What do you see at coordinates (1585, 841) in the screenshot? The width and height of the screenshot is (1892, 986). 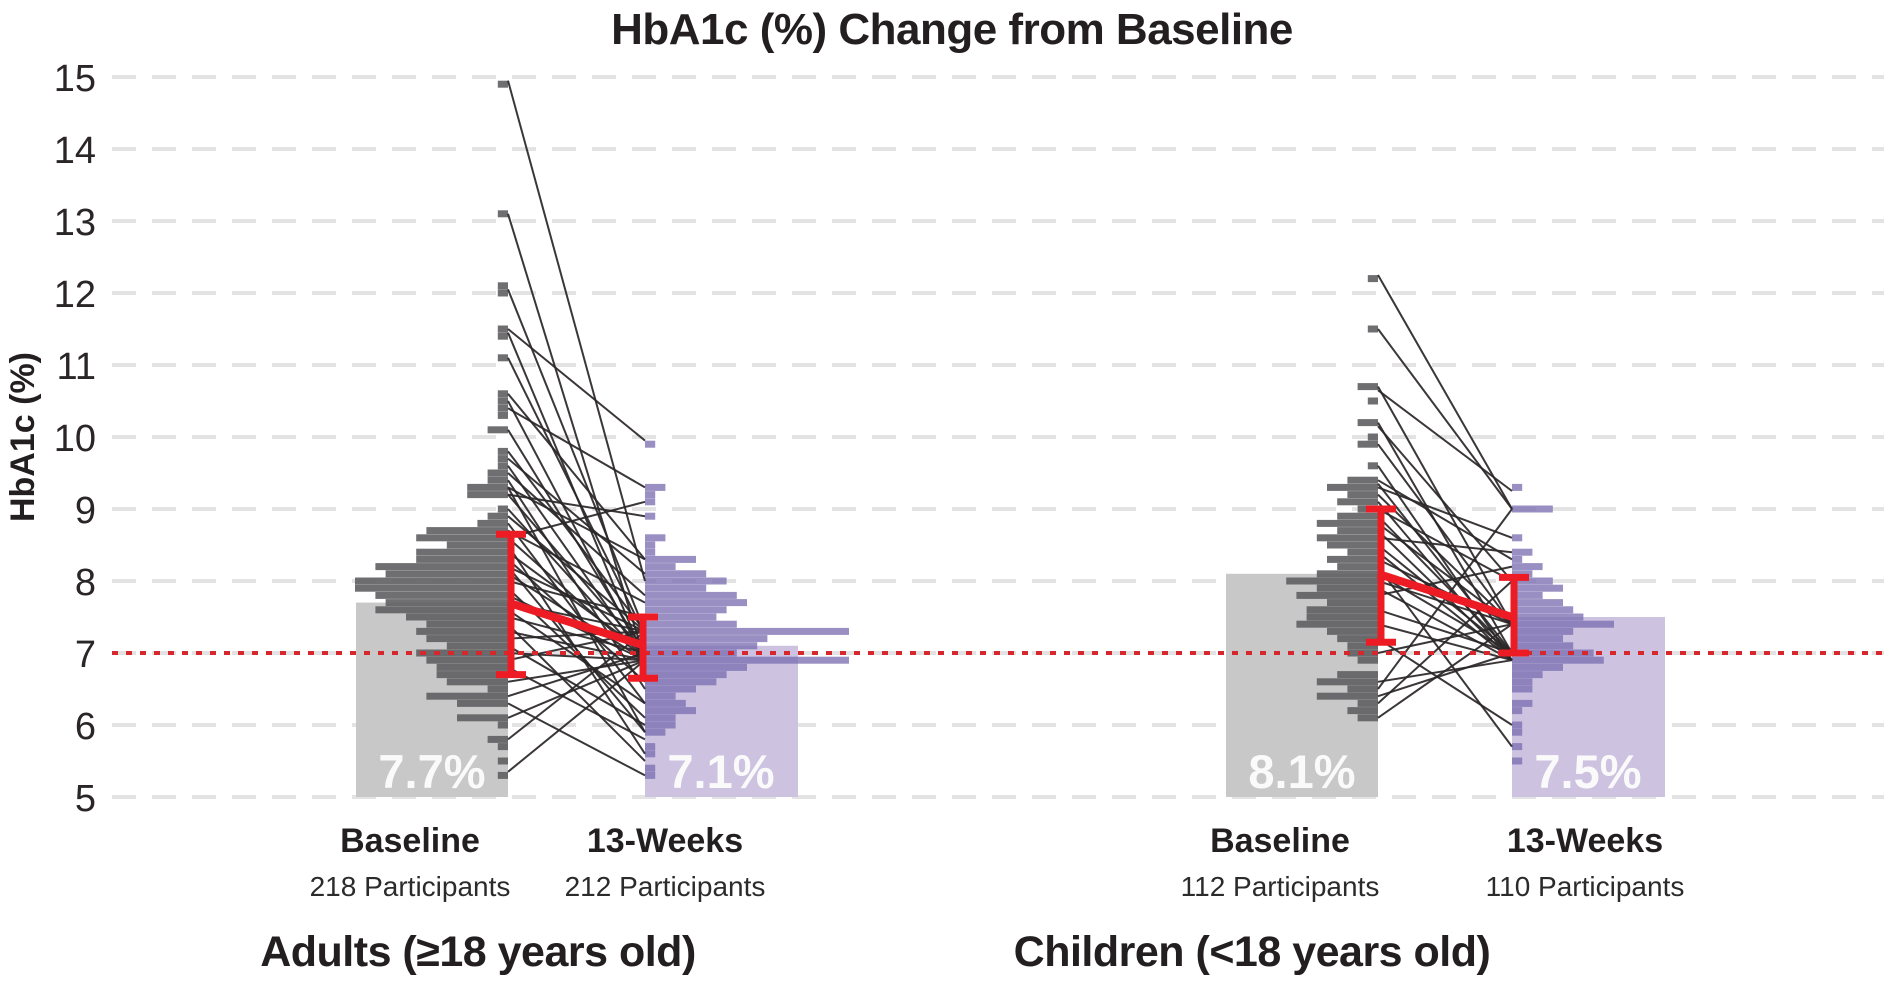 I see `column-label-children-13weeks: 13-Weeks` at bounding box center [1585, 841].